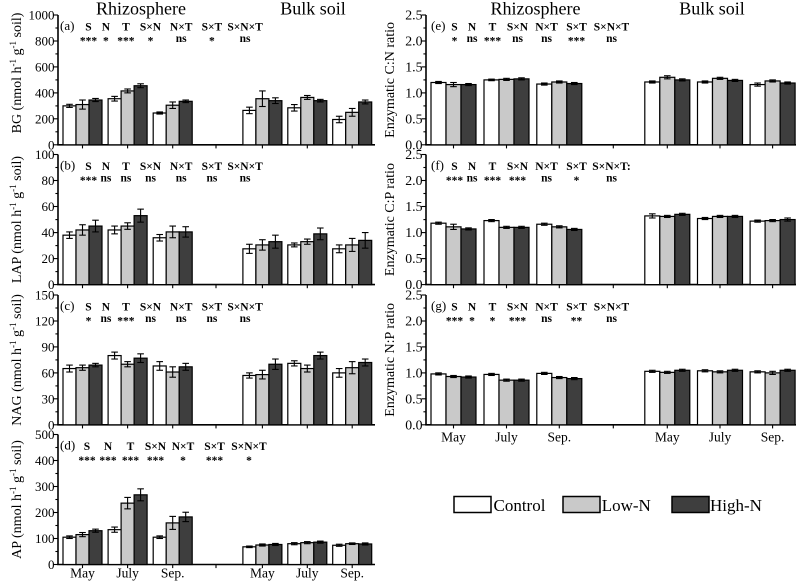 The height and width of the screenshot is (588, 800). I want to click on svg-text: (a), so click(67, 25).